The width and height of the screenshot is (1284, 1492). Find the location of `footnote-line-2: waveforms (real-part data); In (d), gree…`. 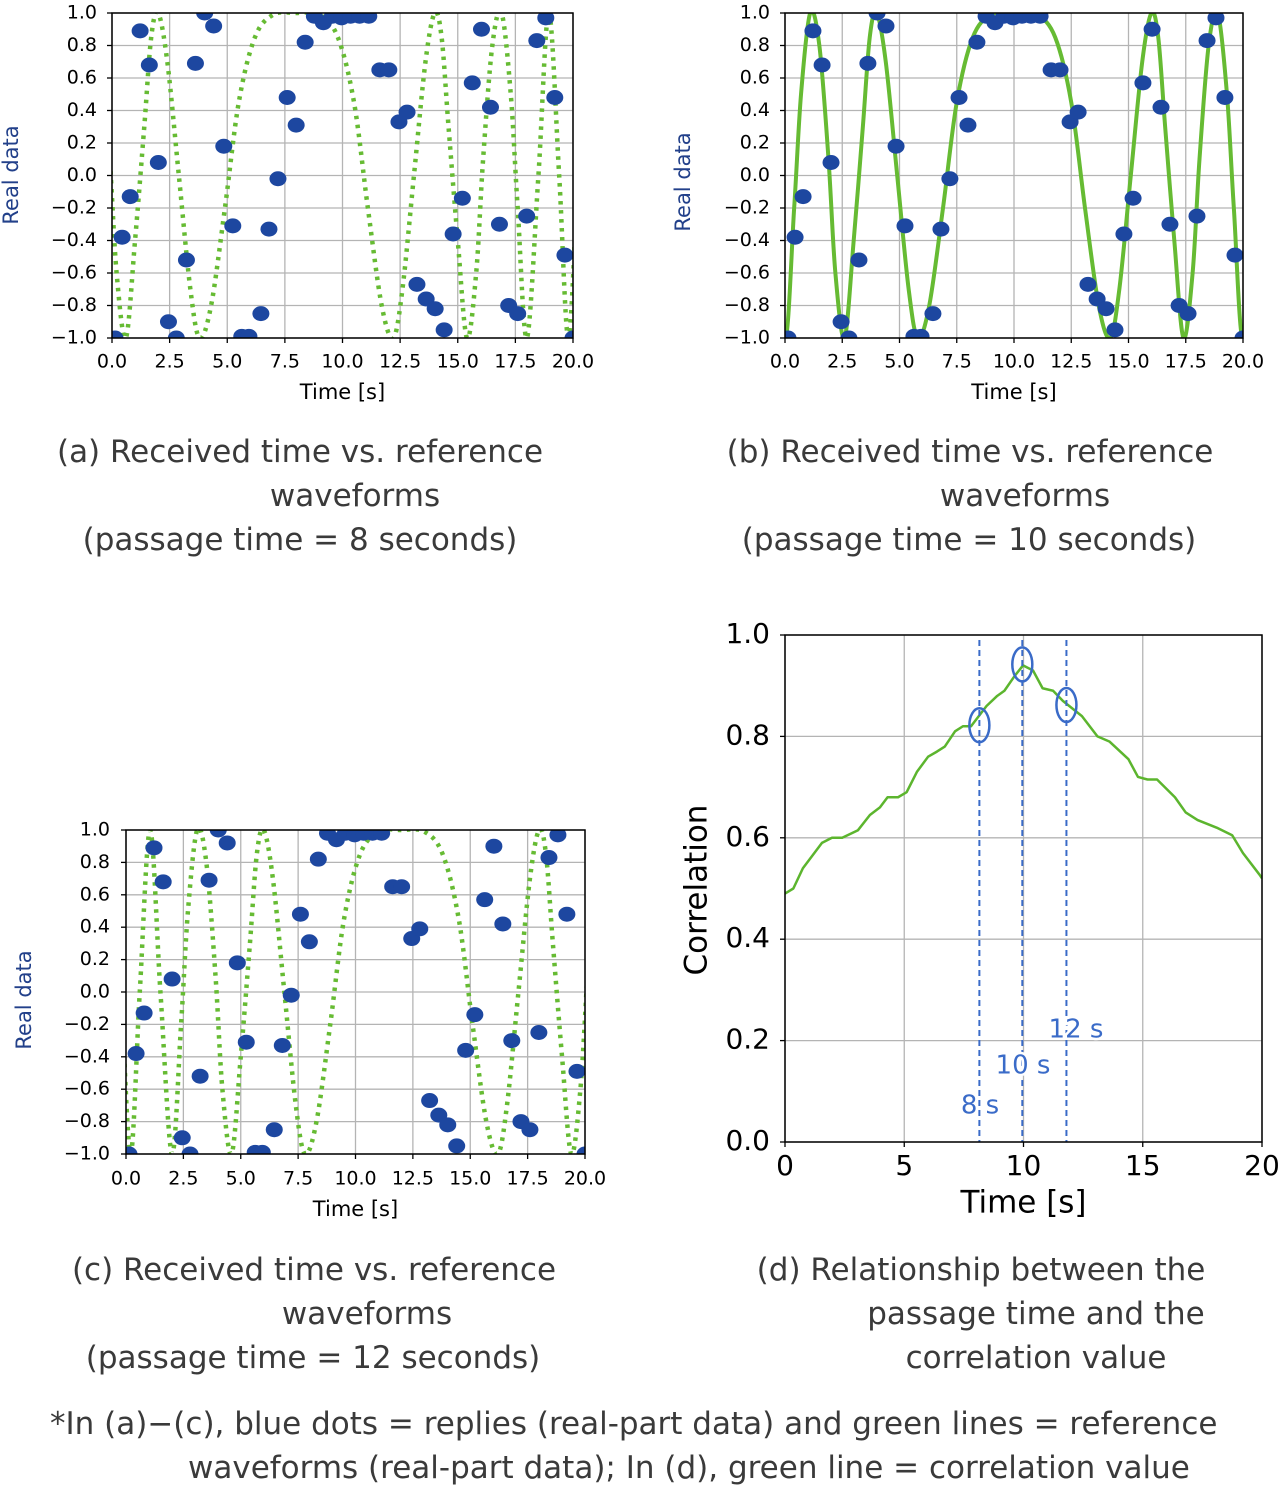

footnote-line-2: waveforms (real-part data); In (d), gree… is located at coordinates (689, 1468).